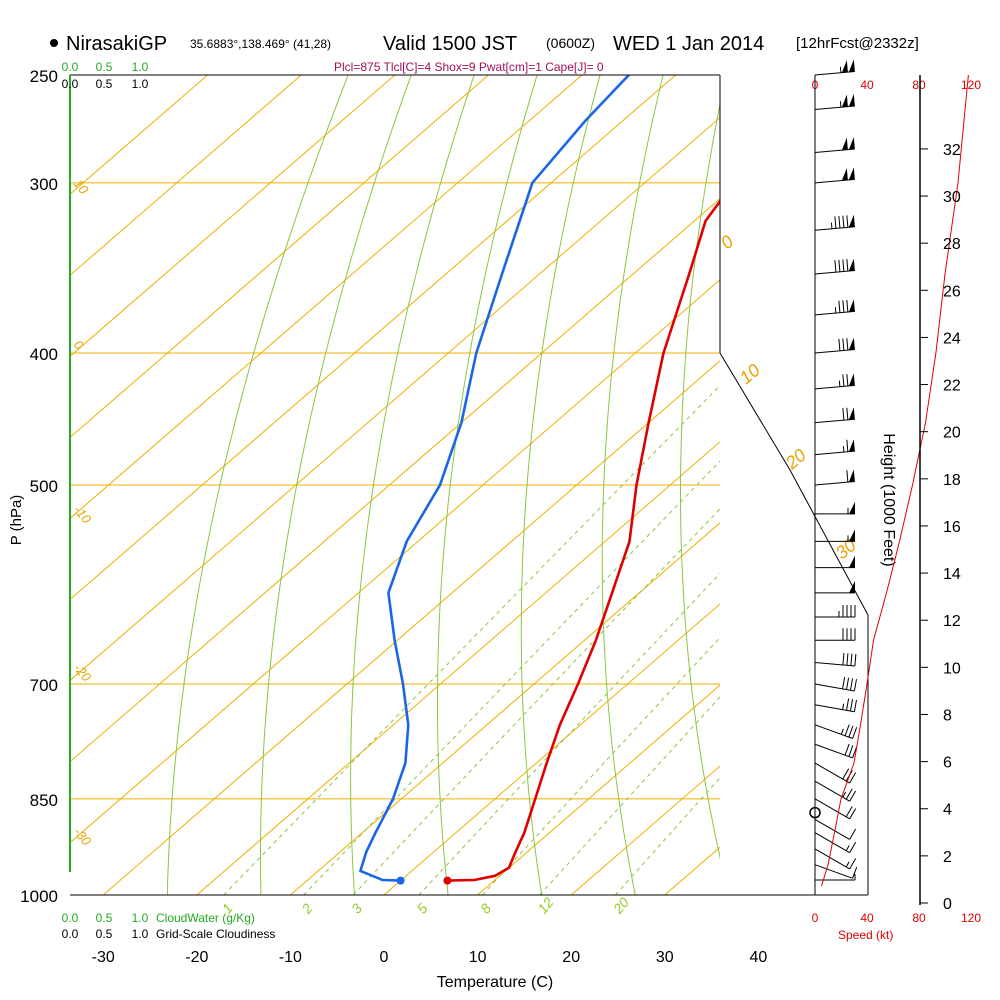  What do you see at coordinates (947, 715) in the screenshot?
I see `height-tick-label: 8` at bounding box center [947, 715].